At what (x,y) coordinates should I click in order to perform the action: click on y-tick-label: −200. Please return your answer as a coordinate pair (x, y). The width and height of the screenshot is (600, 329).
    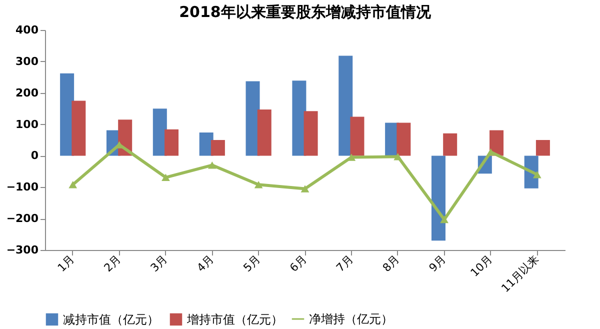
    Looking at the image, I should click on (22, 219).